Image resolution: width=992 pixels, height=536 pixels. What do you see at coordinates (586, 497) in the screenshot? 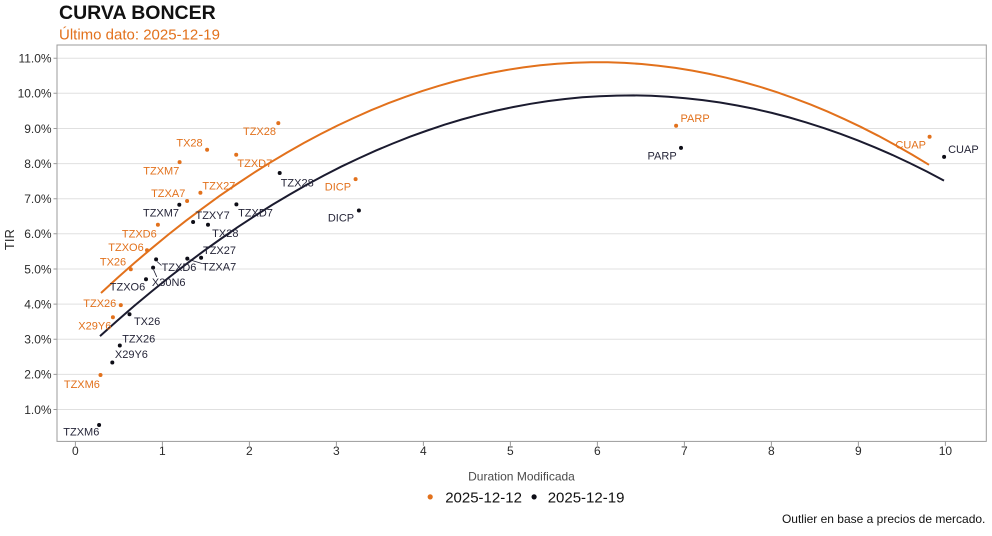
I see `svg-text: 2025-12-19` at bounding box center [586, 497].